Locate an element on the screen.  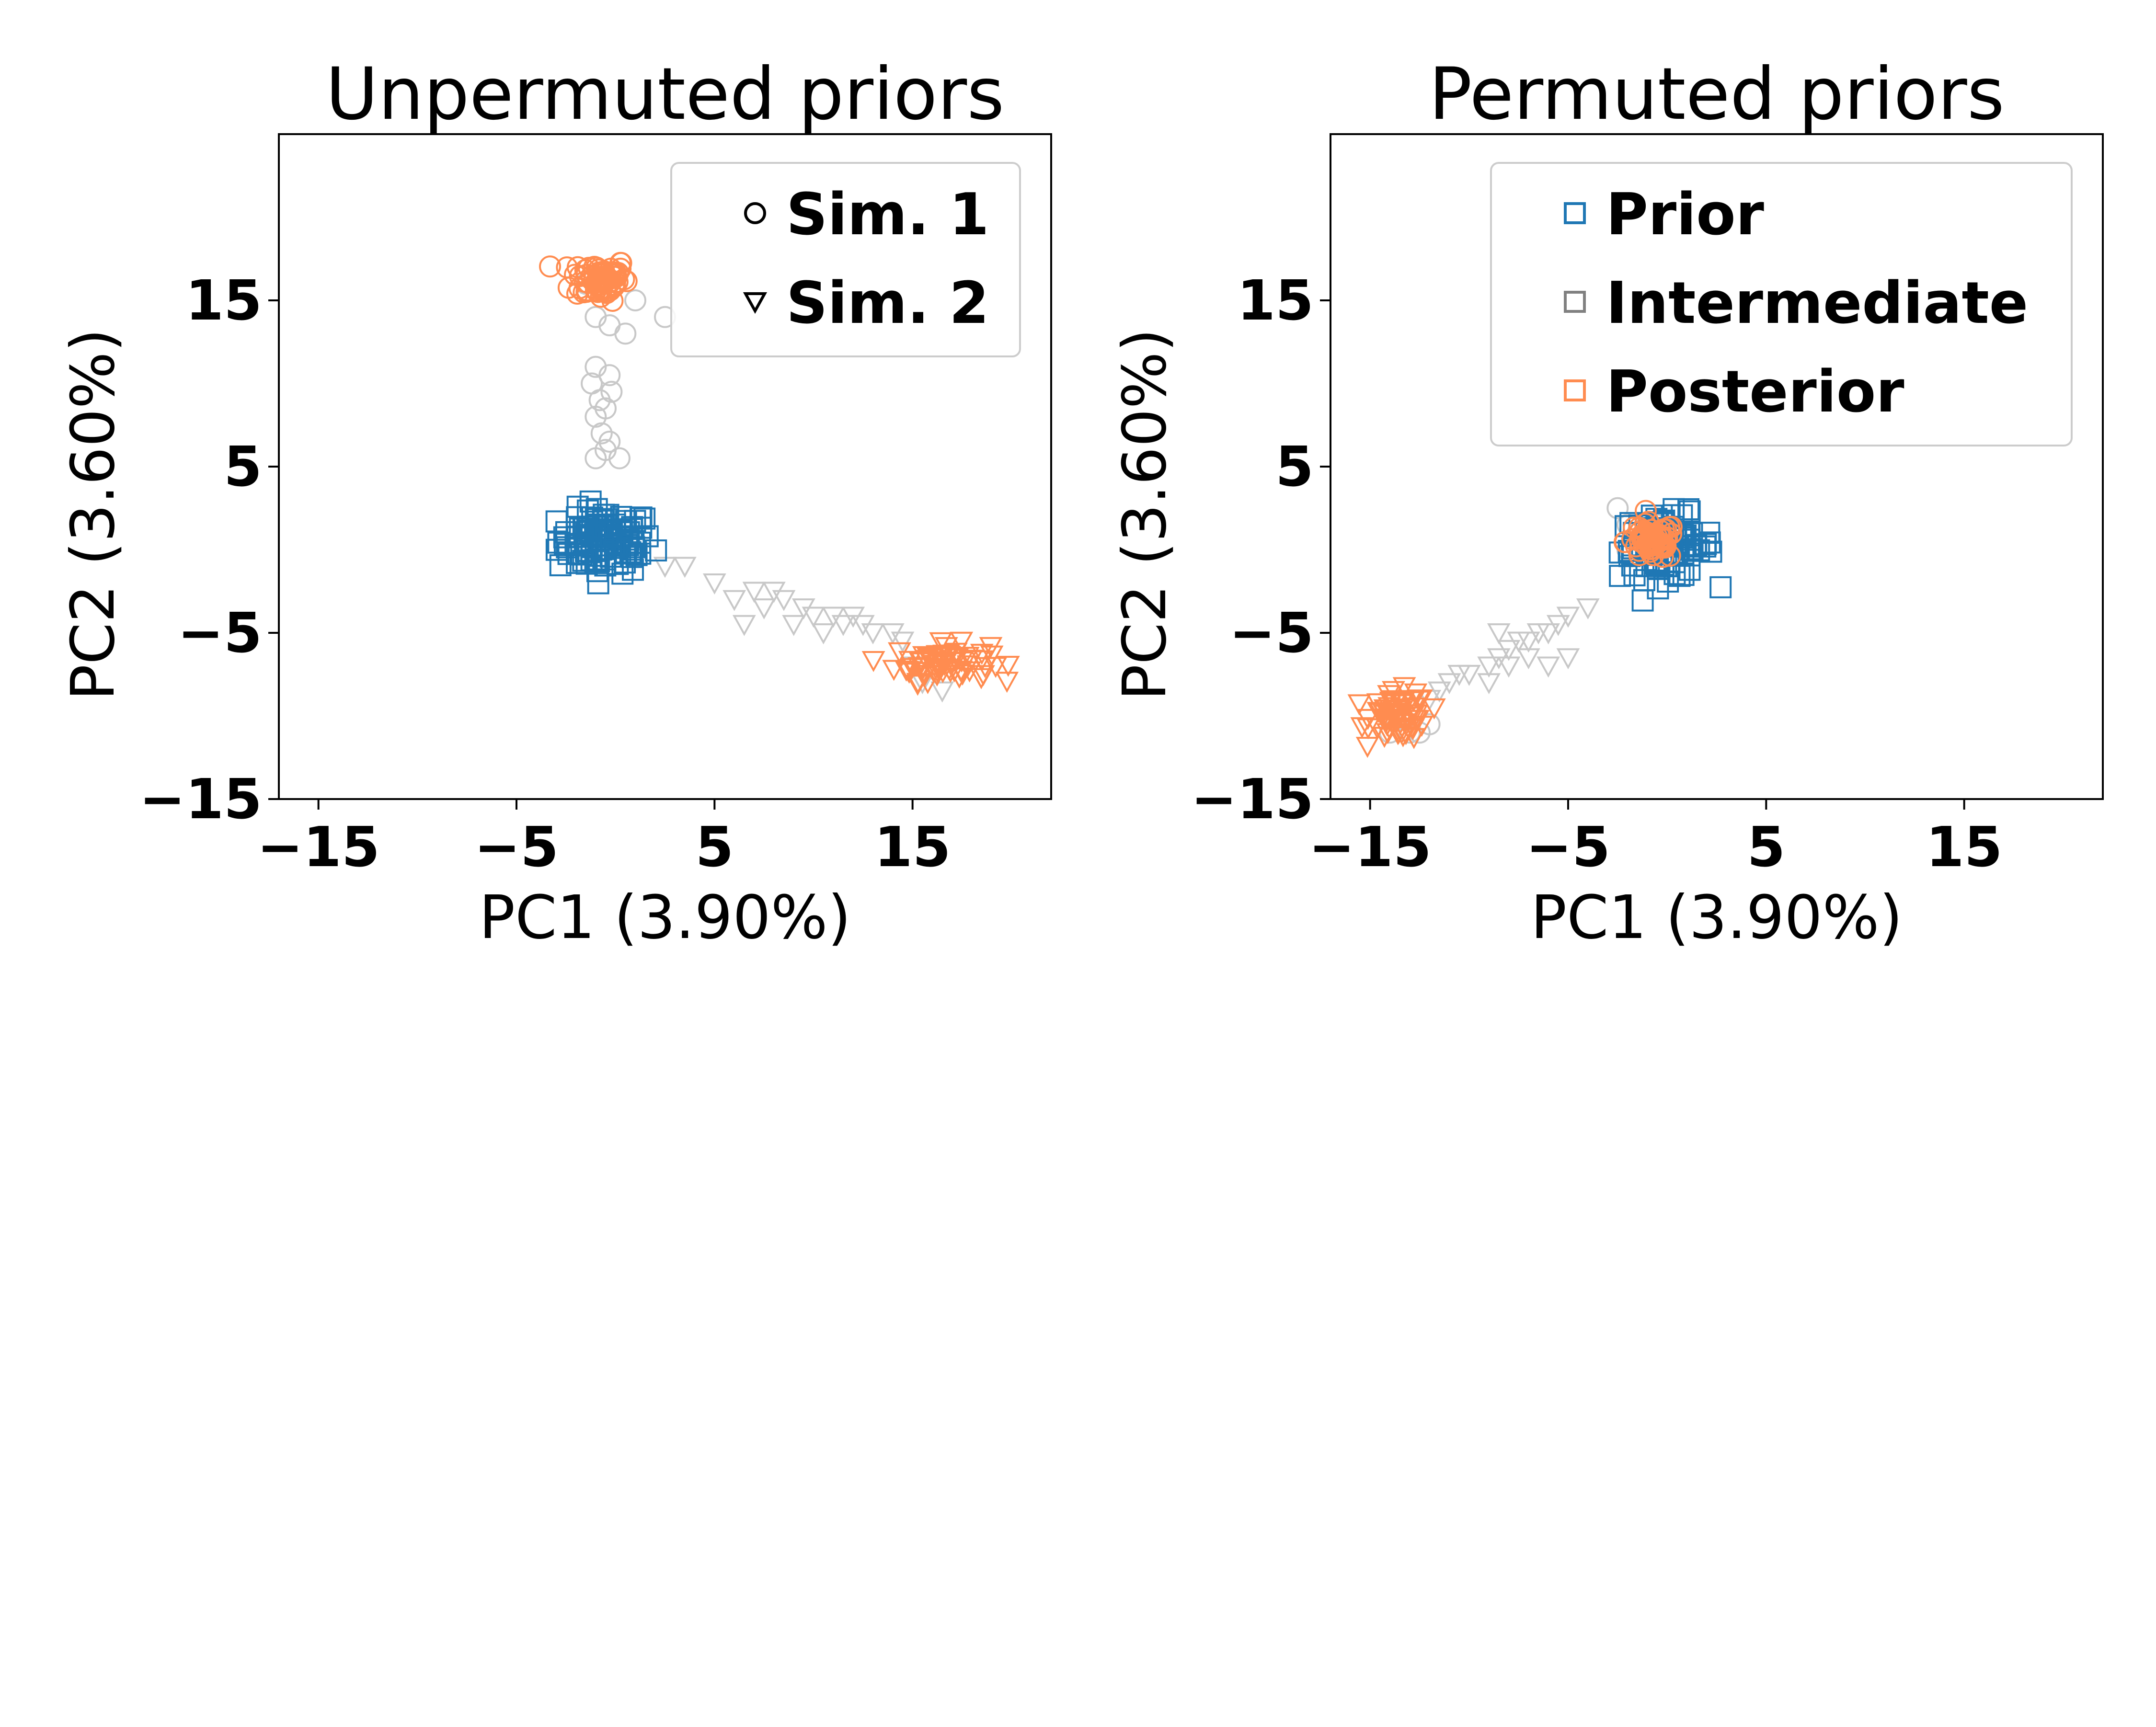
legend-marker-triangle-down is located at coordinates (755, 303).